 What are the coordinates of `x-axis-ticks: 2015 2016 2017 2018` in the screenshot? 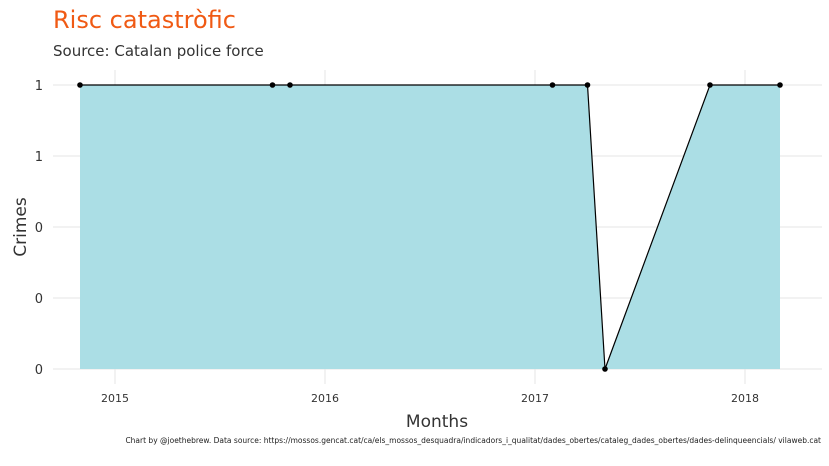 It's located at (430, 398).